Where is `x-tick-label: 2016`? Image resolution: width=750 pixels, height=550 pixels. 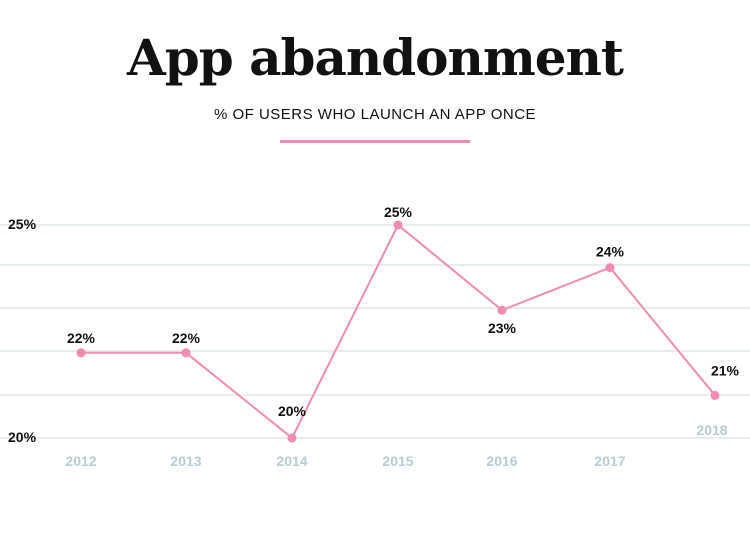
x-tick-label: 2016 is located at coordinates (501, 461).